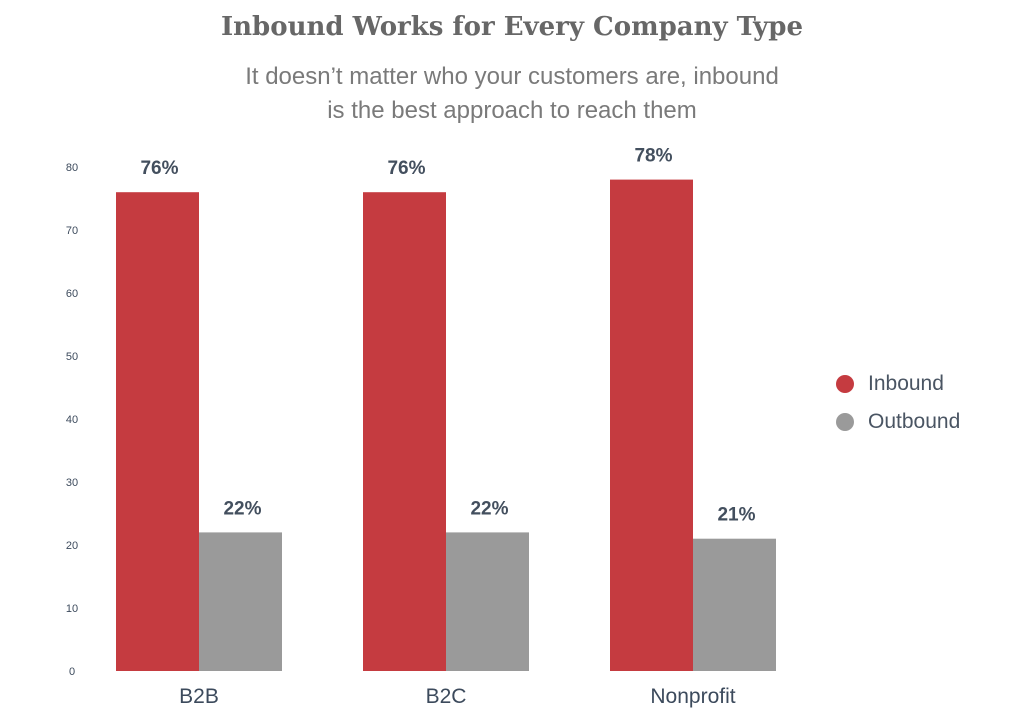 The height and width of the screenshot is (722, 1024). Describe the element at coordinates (914, 421) in the screenshot. I see `legend-label-outbound: Outbound` at that location.